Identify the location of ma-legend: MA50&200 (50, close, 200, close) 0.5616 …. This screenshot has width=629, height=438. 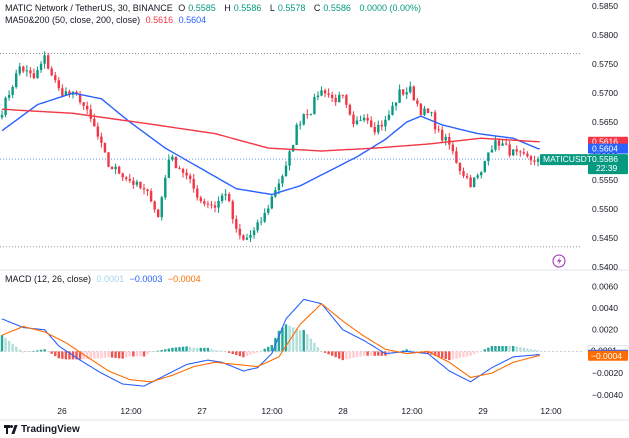
(107, 20).